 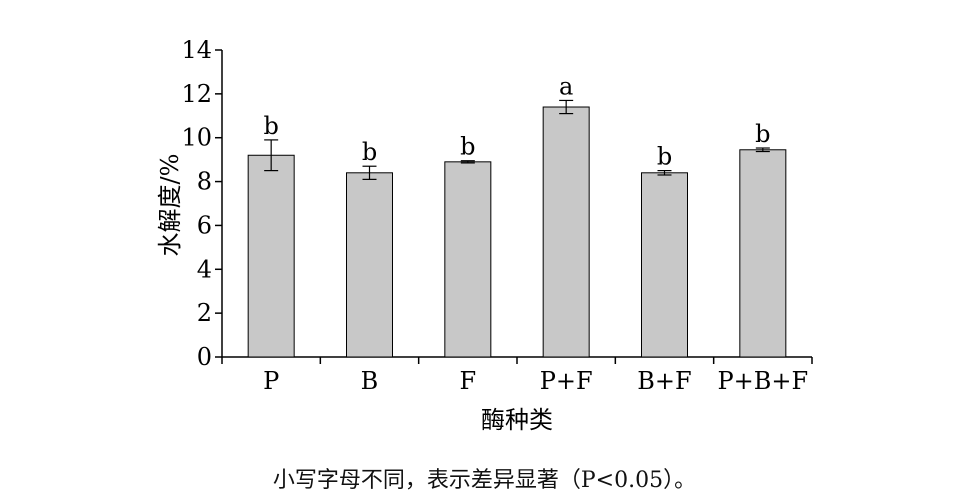 What do you see at coordinates (204, 182) in the screenshot?
I see `y-tick-label: 8` at bounding box center [204, 182].